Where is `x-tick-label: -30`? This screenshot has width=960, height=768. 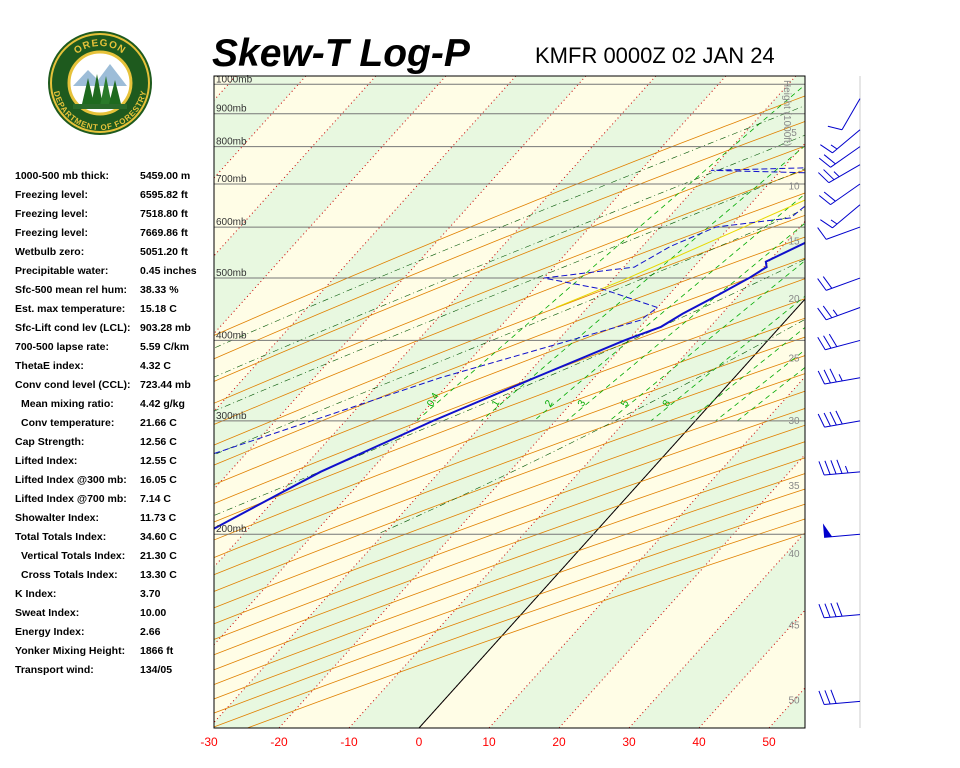 x-tick-label: -30 is located at coordinates (209, 742).